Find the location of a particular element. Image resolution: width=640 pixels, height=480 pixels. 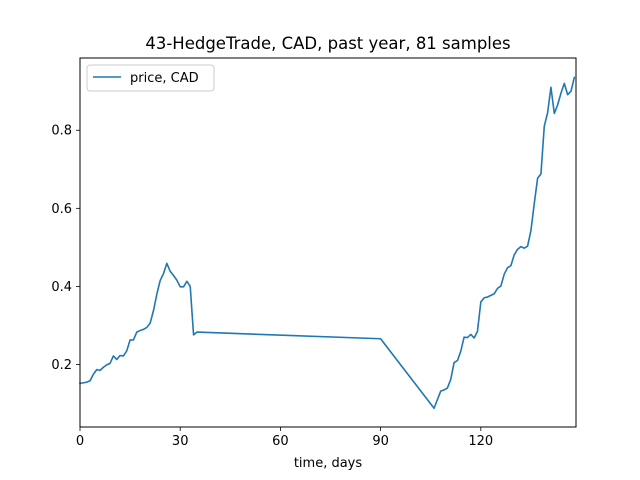

x-tick-label: 90 is located at coordinates (380, 441).